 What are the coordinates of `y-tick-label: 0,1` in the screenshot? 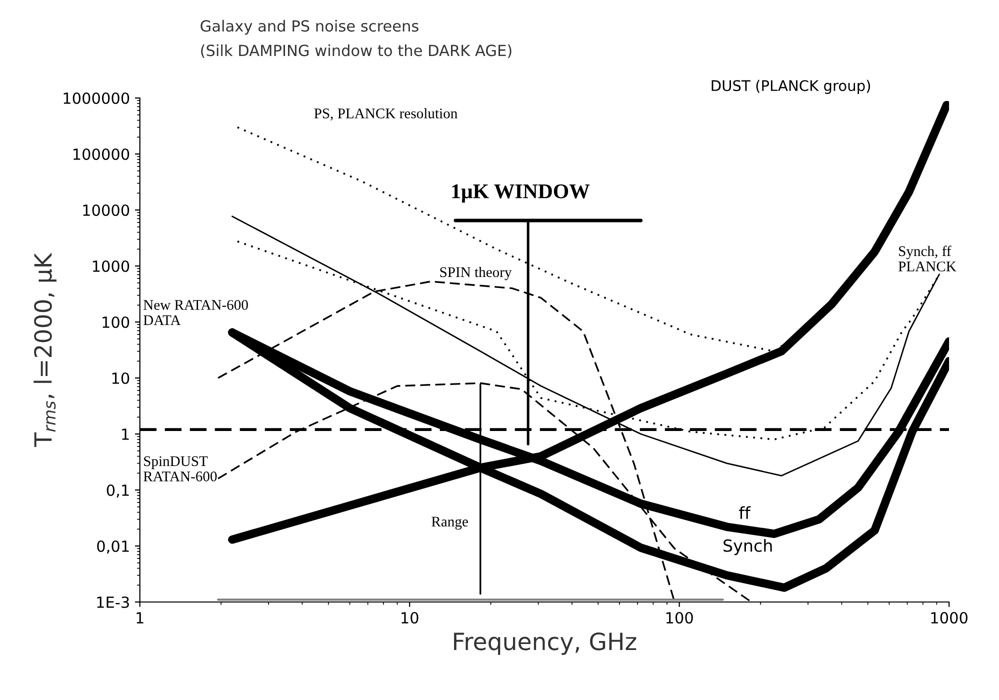 It's located at (117, 491).